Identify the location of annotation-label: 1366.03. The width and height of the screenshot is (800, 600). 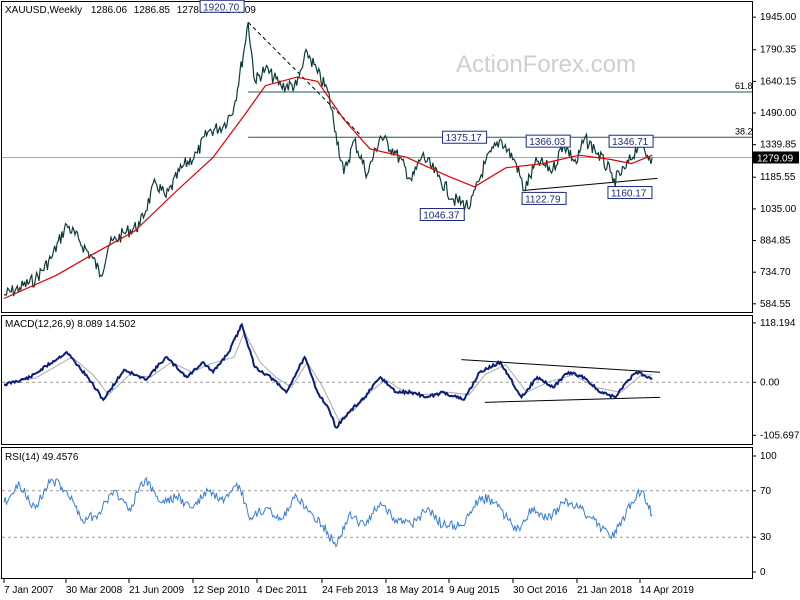
(547, 142).